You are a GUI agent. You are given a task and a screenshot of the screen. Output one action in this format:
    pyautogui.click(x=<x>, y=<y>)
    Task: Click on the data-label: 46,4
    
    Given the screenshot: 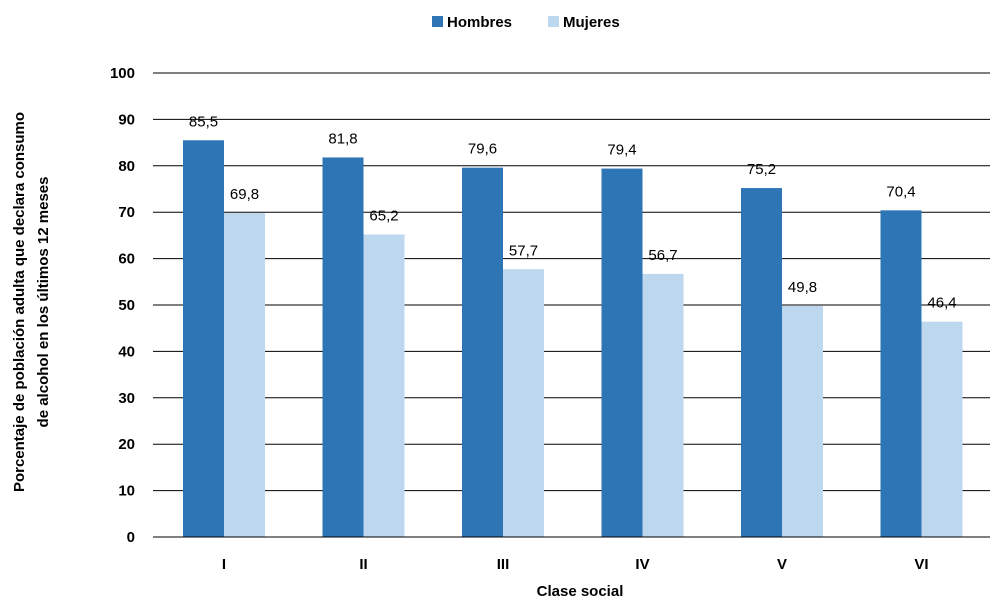 What is the action you would take?
    pyautogui.click(x=941, y=303)
    